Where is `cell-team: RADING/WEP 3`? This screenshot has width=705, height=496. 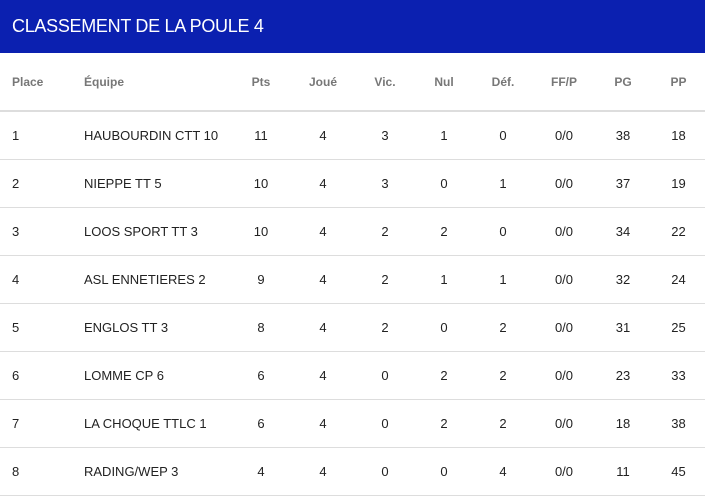
cell-team: RADING/WEP 3 is located at coordinates (151, 471).